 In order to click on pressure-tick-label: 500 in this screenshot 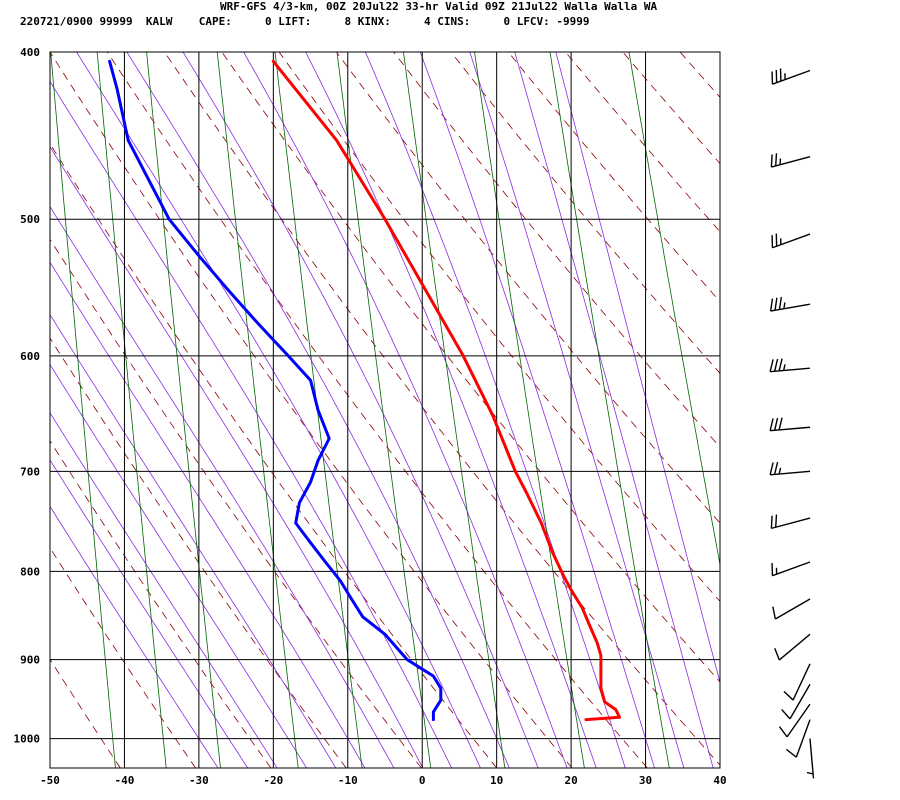, I will do `click(30, 219)`.